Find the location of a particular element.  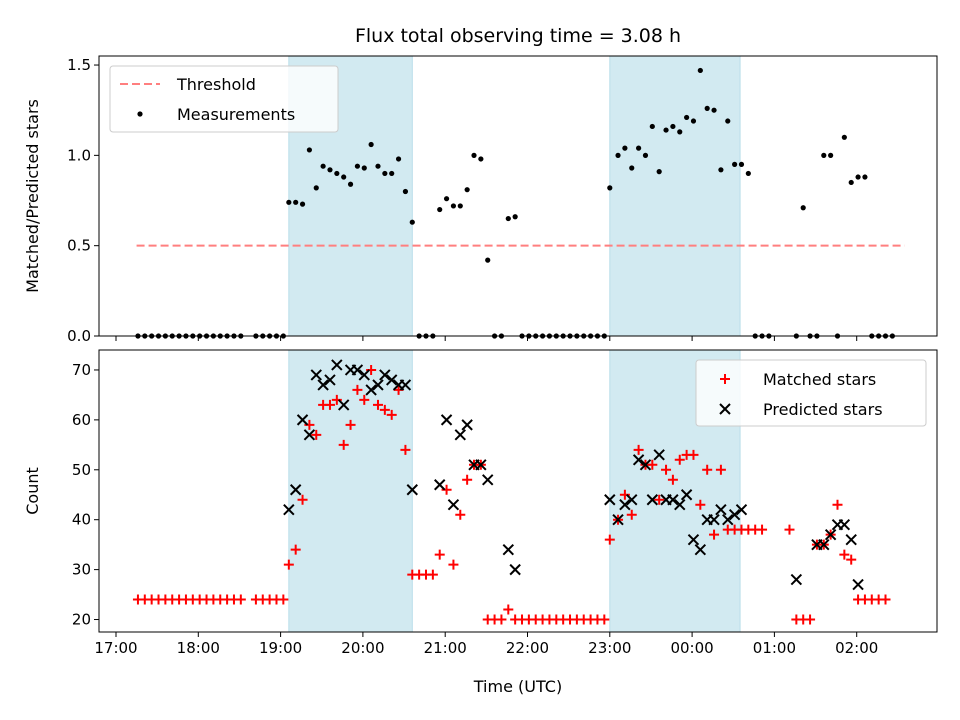

x-tick-label: 22:00 is located at coordinates (527, 648).